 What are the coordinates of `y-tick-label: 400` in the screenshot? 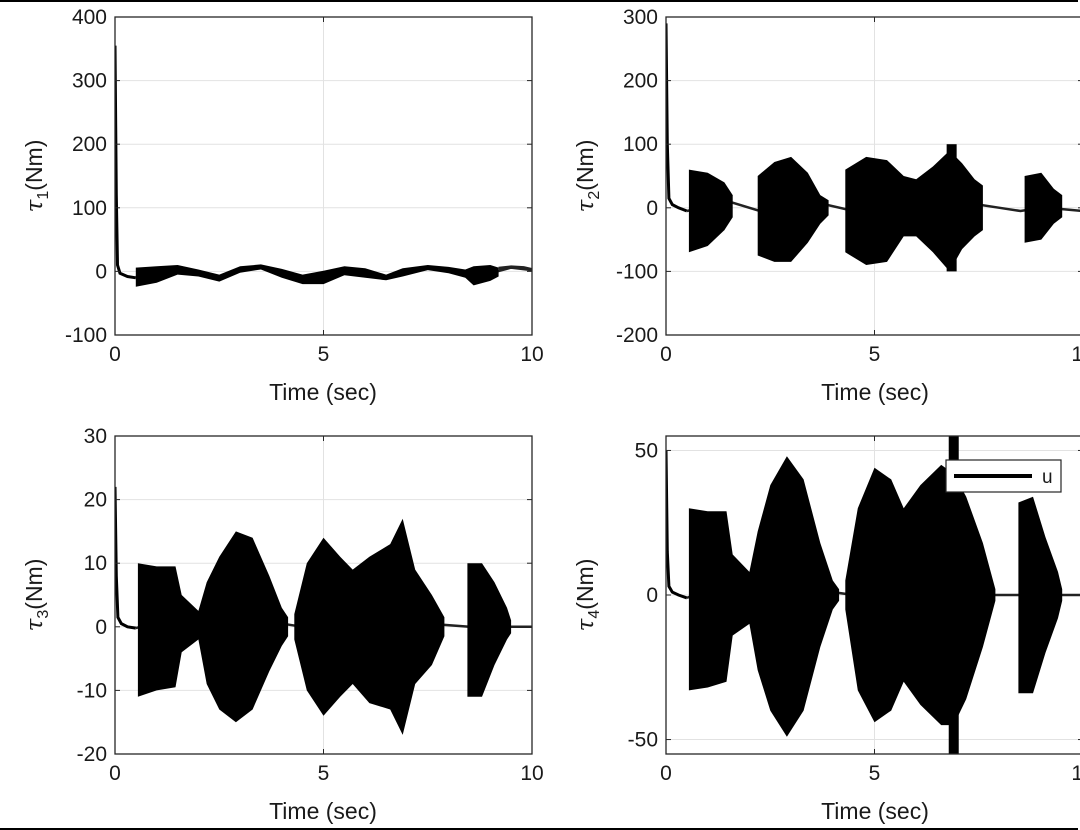 It's located at (89, 17).